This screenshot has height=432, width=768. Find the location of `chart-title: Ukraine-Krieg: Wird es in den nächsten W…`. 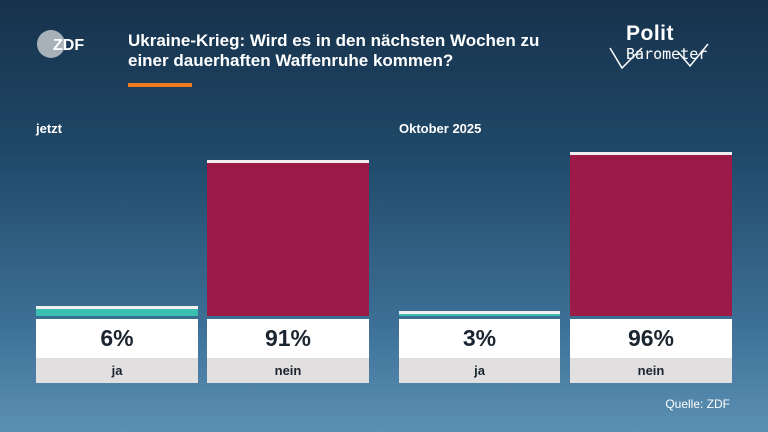

chart-title: Ukraine-Krieg: Wird es in den nächsten W… is located at coordinates (334, 50).